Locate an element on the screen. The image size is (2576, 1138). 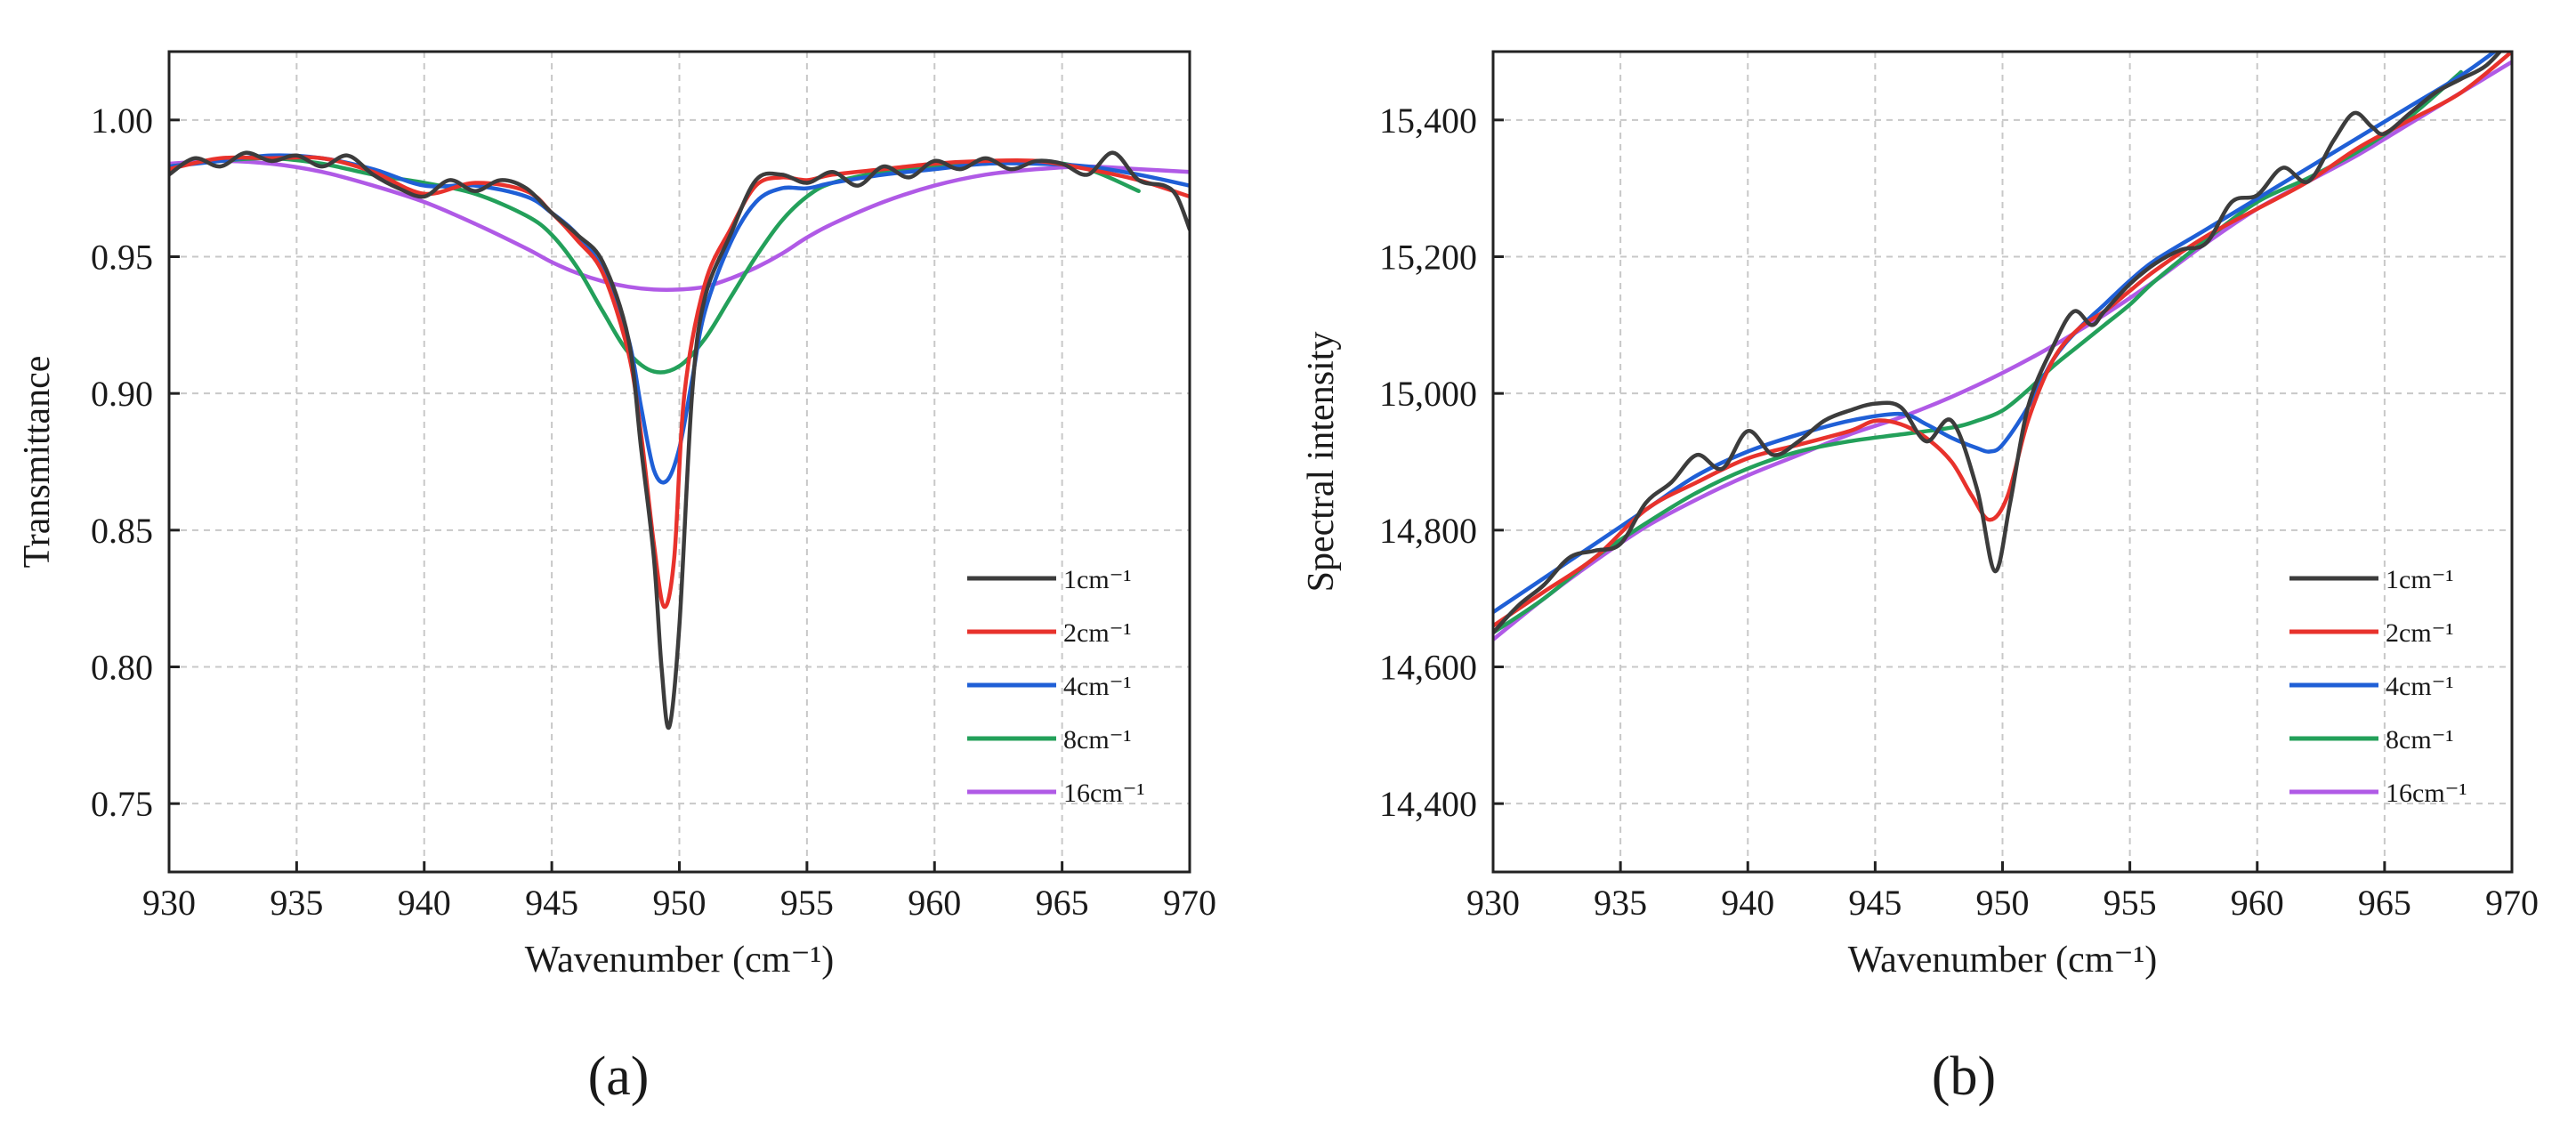
y-tick-label-b: 14,400 is located at coordinates (1428, 804).